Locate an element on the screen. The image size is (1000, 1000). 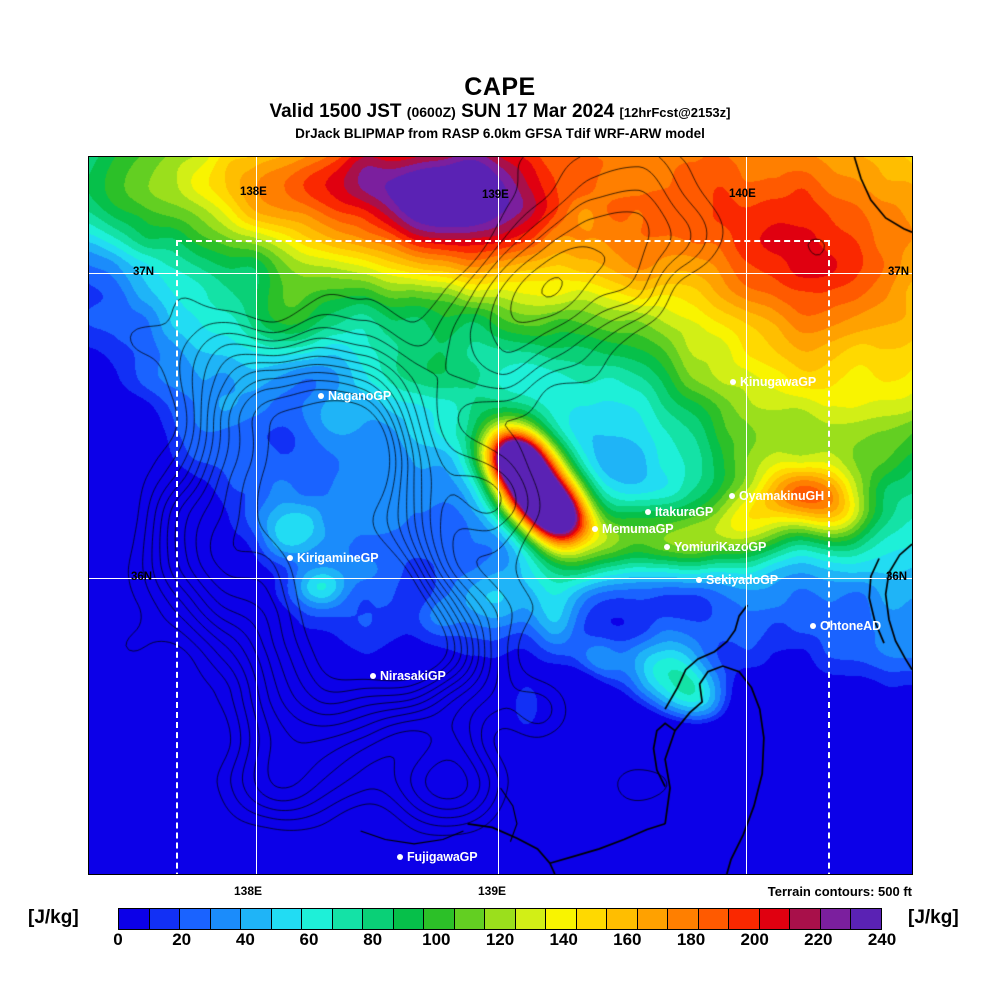
lat-label-right-36: 36N is located at coordinates (897, 577).